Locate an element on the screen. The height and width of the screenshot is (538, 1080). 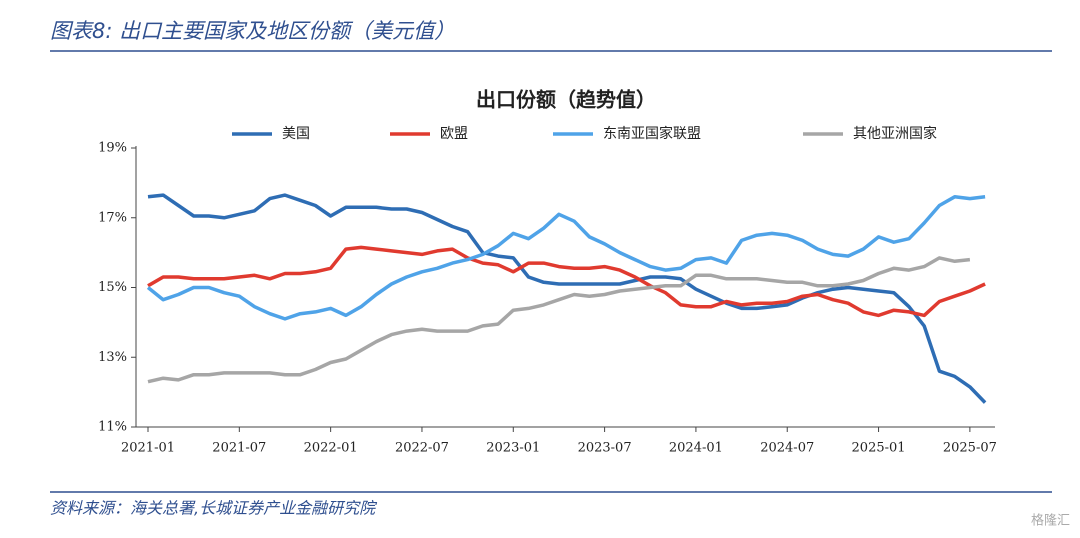
x-tick-label: 2024-01 is located at coordinates (696, 448).